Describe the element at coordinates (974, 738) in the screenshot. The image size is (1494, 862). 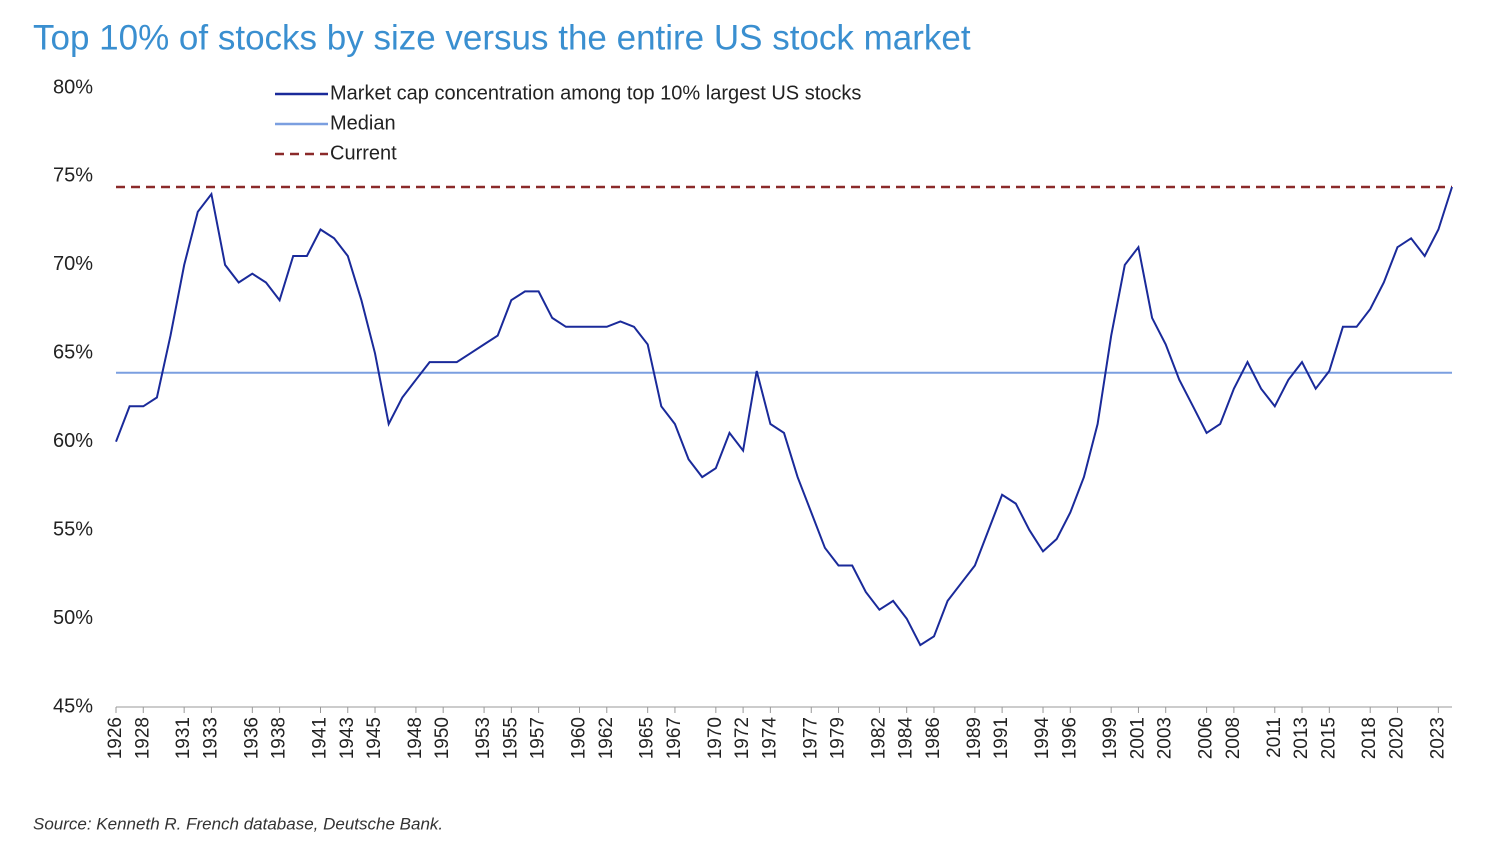
I see `x-tick-label: 1989` at that location.